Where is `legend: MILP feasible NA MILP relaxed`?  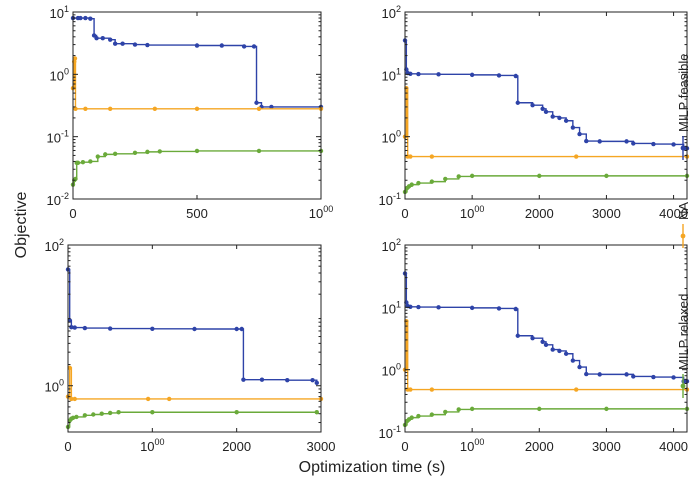
legend: MILP feasible NA MILP relaxed is located at coordinates (683, 225).